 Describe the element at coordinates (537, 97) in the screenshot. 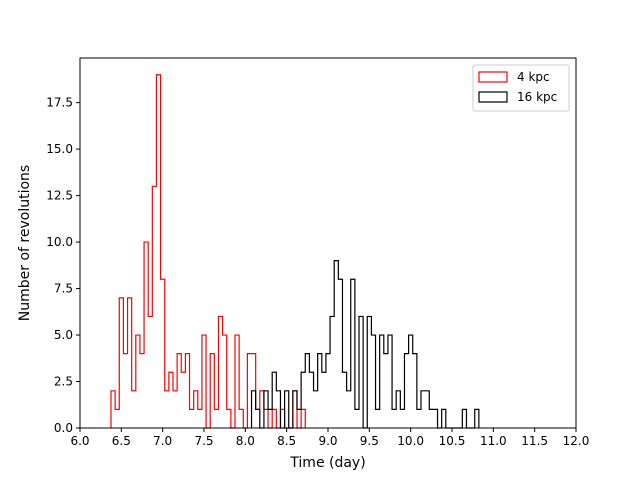

I see `legend-entry: 16 kpc` at that location.